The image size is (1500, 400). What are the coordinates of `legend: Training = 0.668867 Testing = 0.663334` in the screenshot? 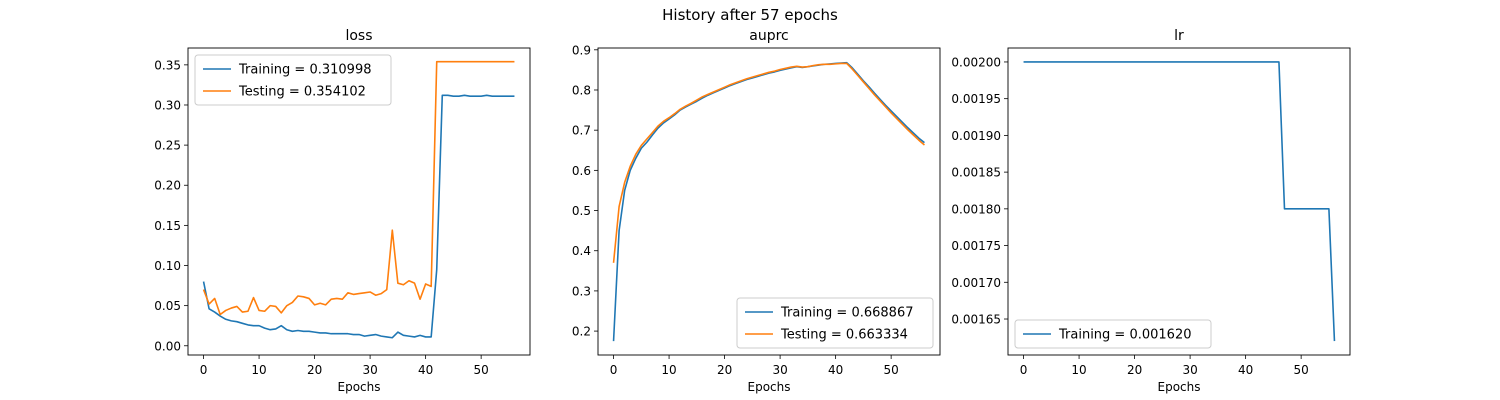 It's located at (835, 323).